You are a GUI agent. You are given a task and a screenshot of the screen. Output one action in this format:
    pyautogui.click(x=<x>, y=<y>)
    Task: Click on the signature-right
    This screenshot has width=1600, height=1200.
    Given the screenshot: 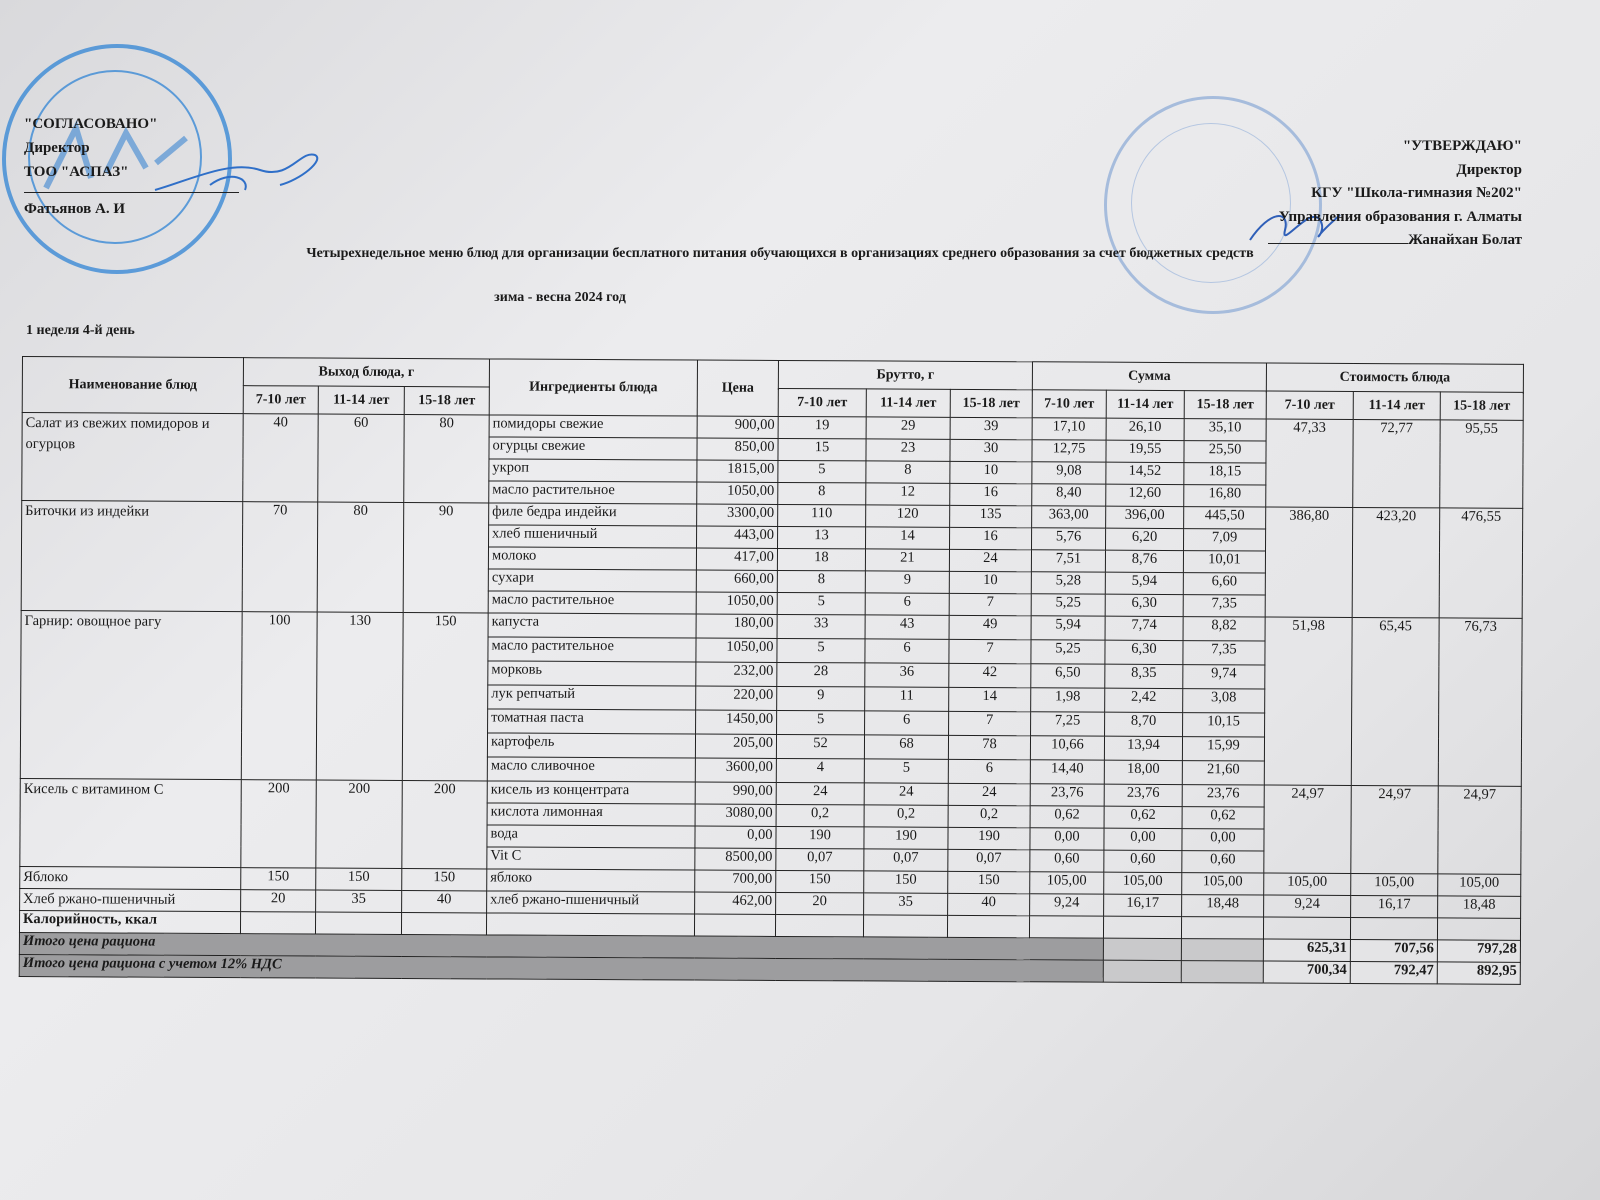 What is the action you would take?
    pyautogui.click(x=1295, y=227)
    